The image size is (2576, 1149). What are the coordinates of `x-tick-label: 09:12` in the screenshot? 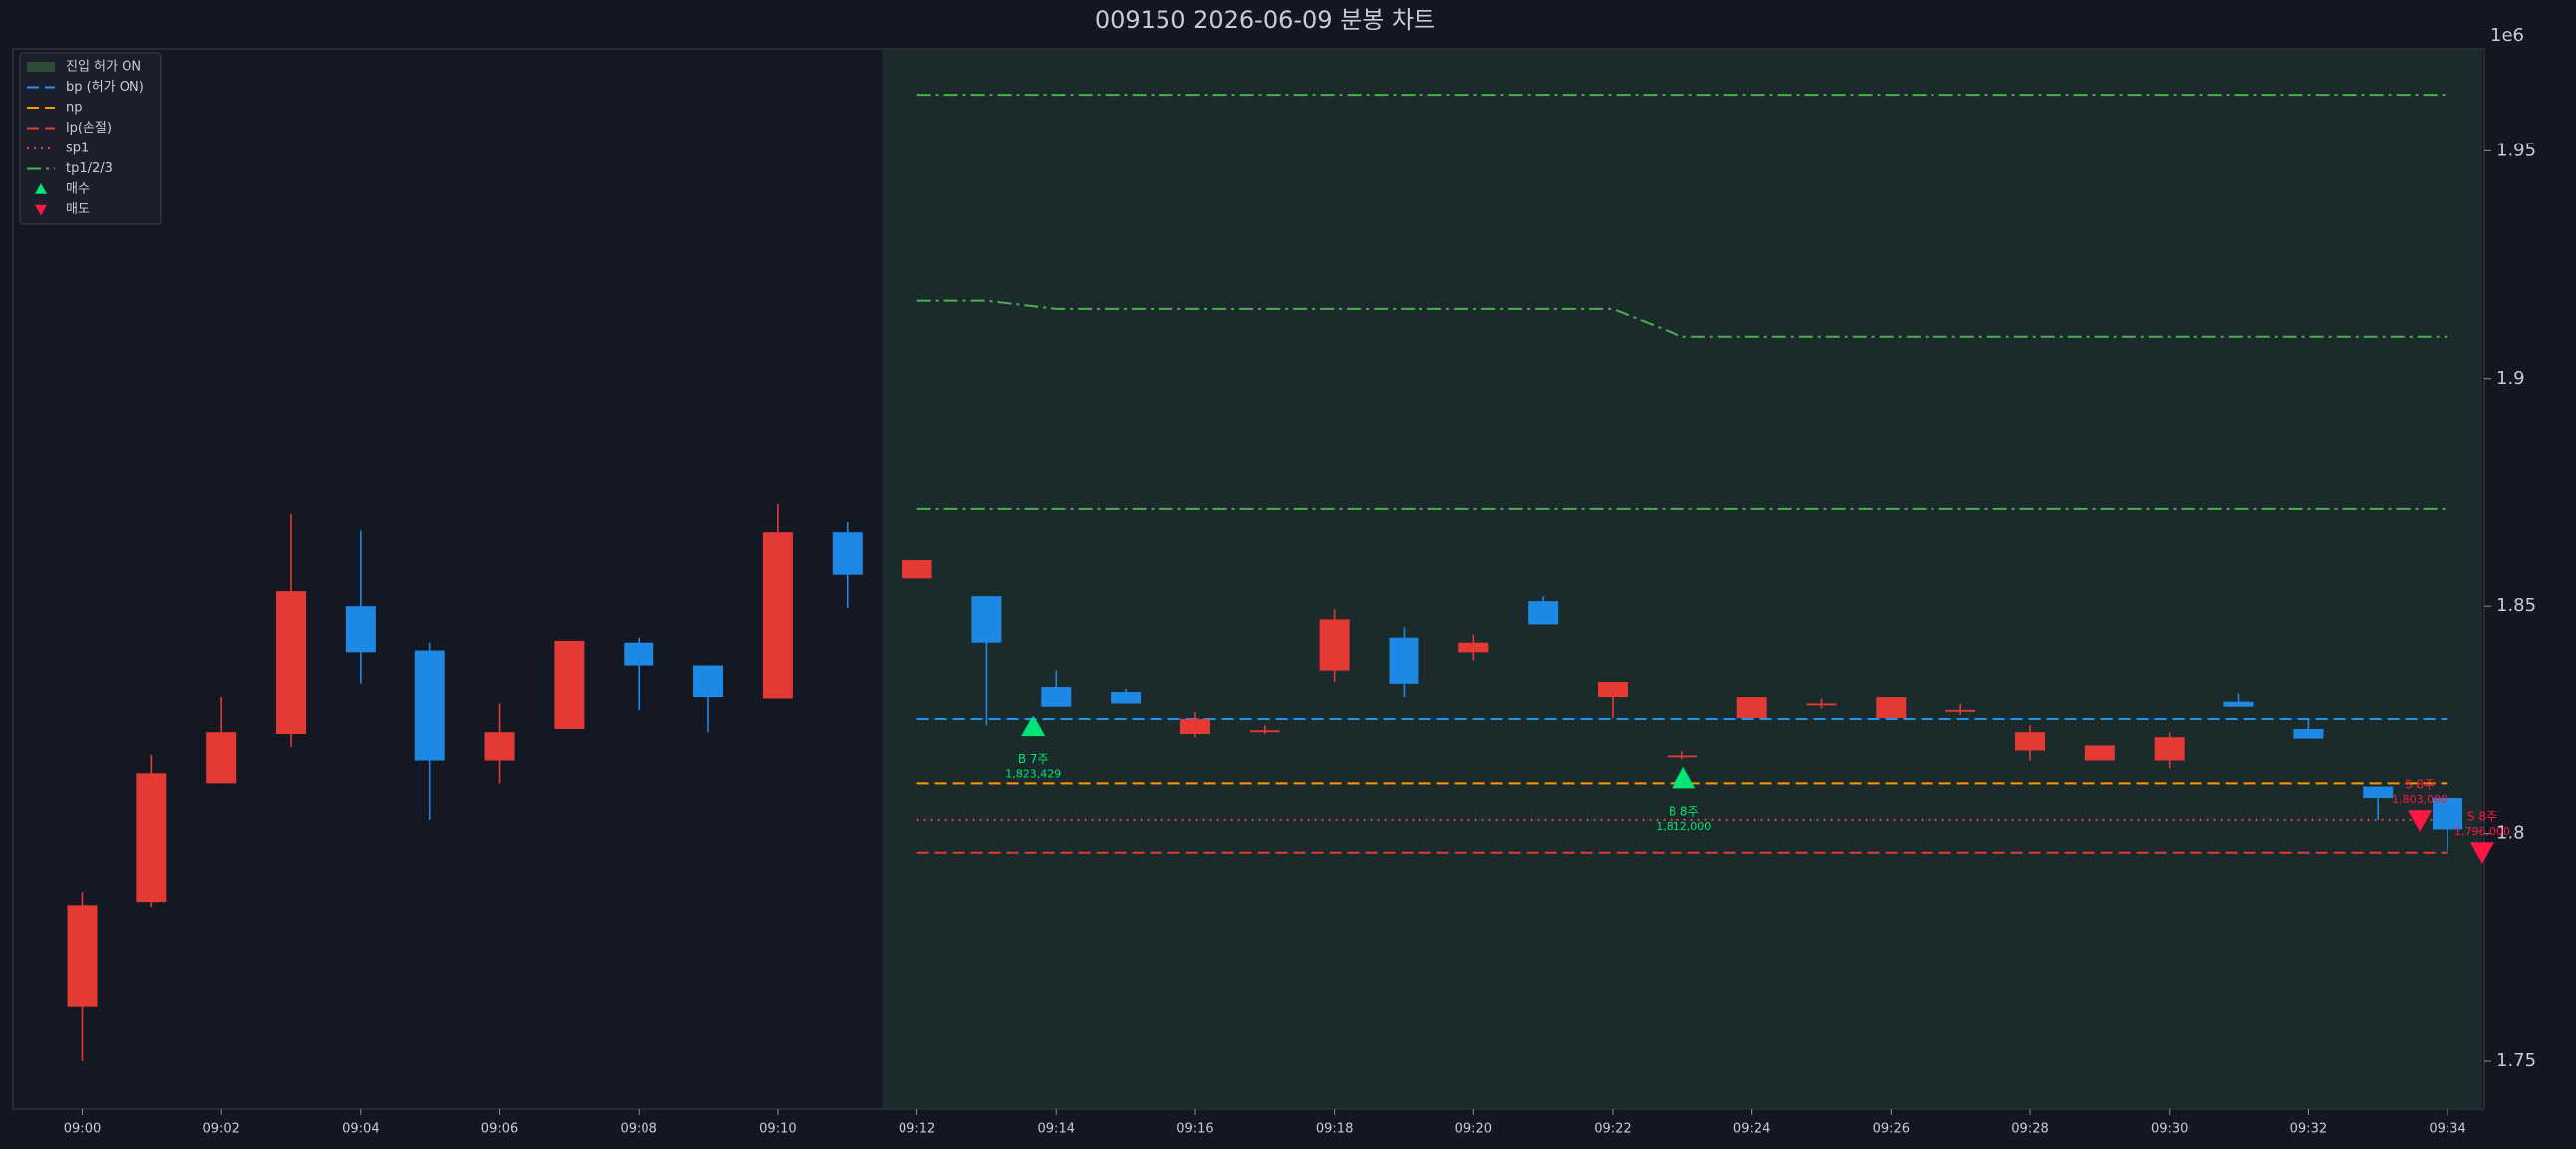 It's located at (917, 1129).